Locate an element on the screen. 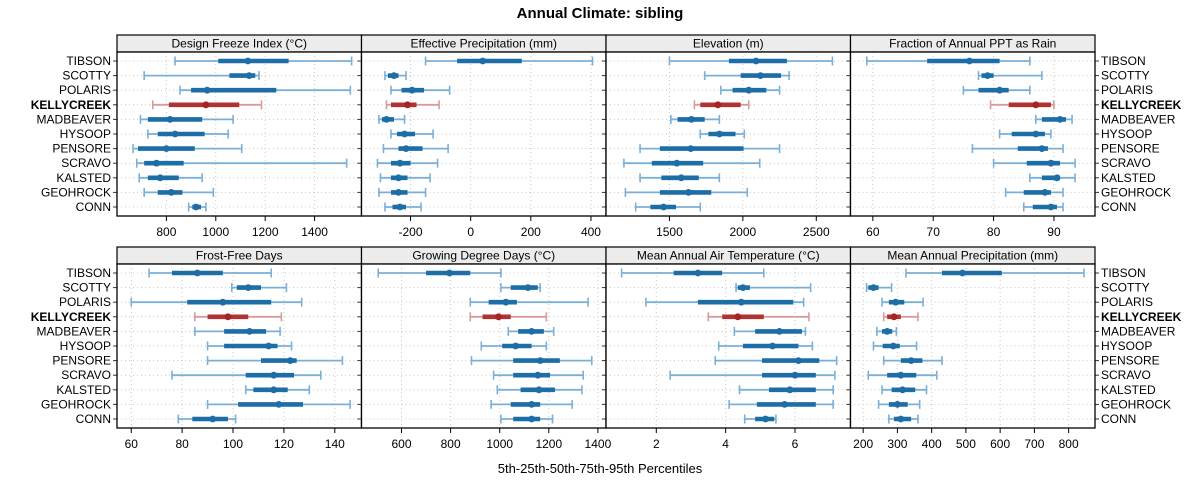  panel-design-freeze-index: Design Freeze Index (°C) 800 1000 1200 1400 is located at coordinates (239, 136).